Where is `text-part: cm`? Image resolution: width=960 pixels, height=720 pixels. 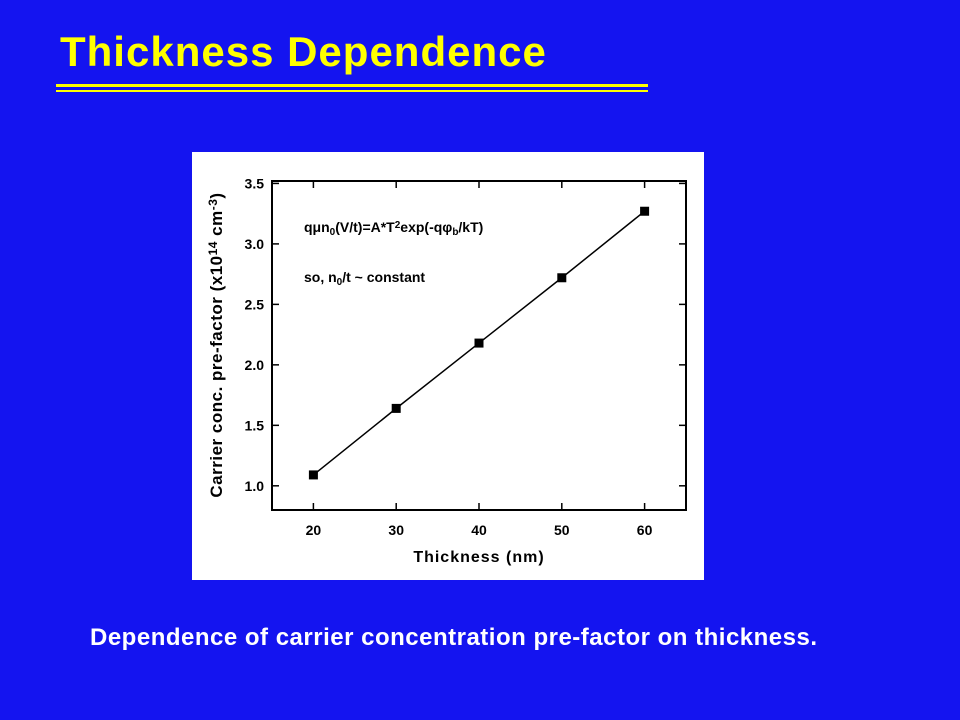
text-part: cm is located at coordinates (216, 225).